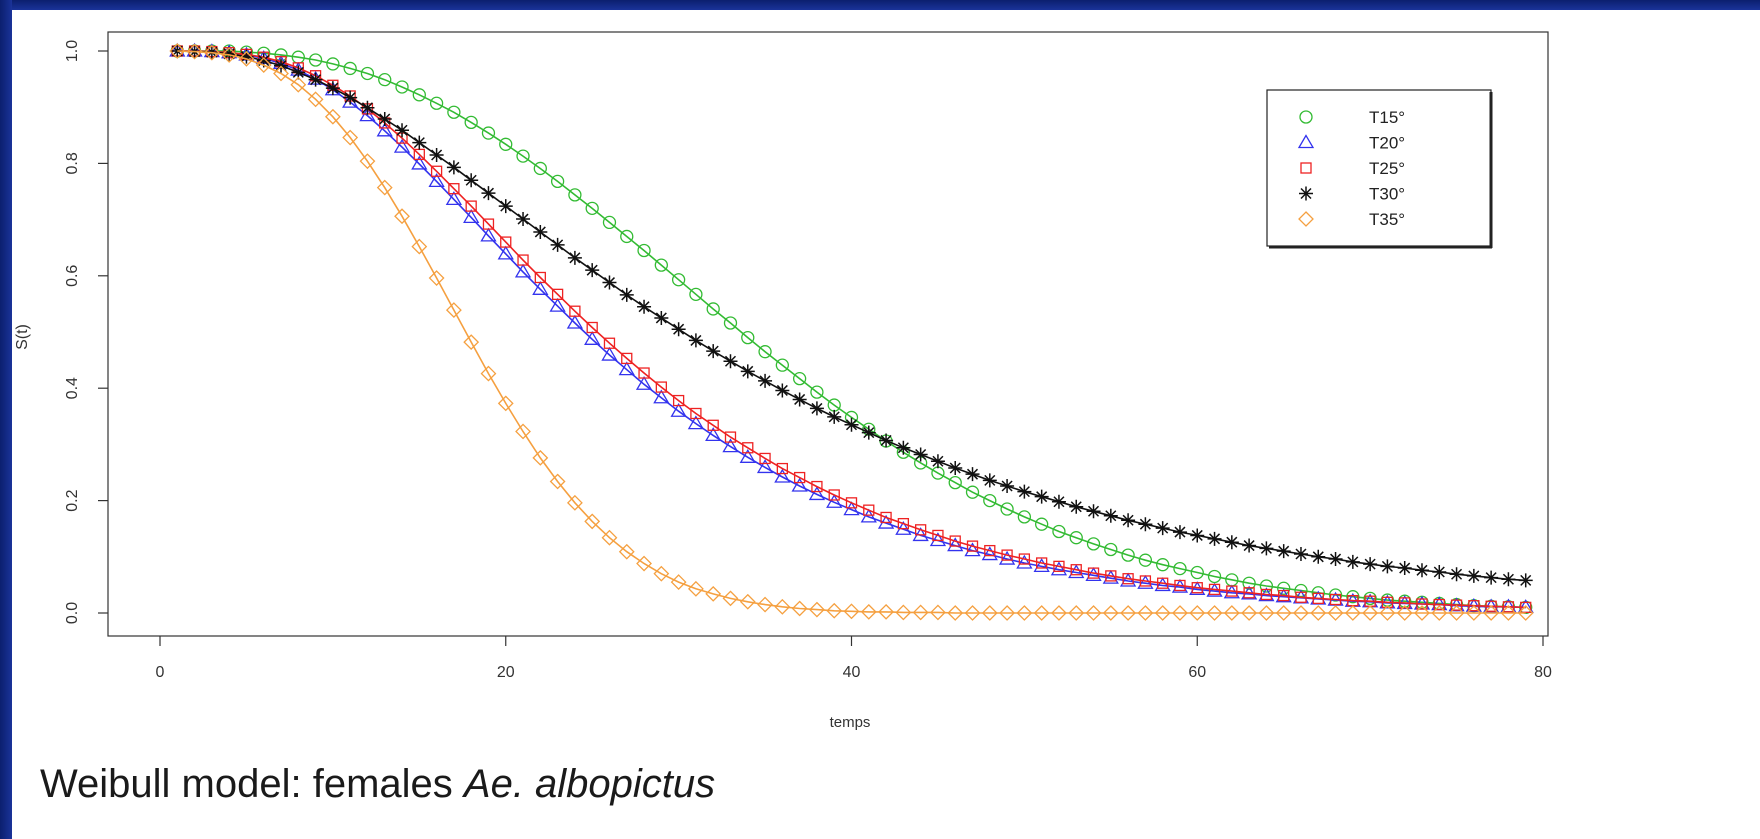 Image resolution: width=1760 pixels, height=839 pixels. Describe the element at coordinates (1387, 219) in the screenshot. I see `legend-label: T35°` at that location.